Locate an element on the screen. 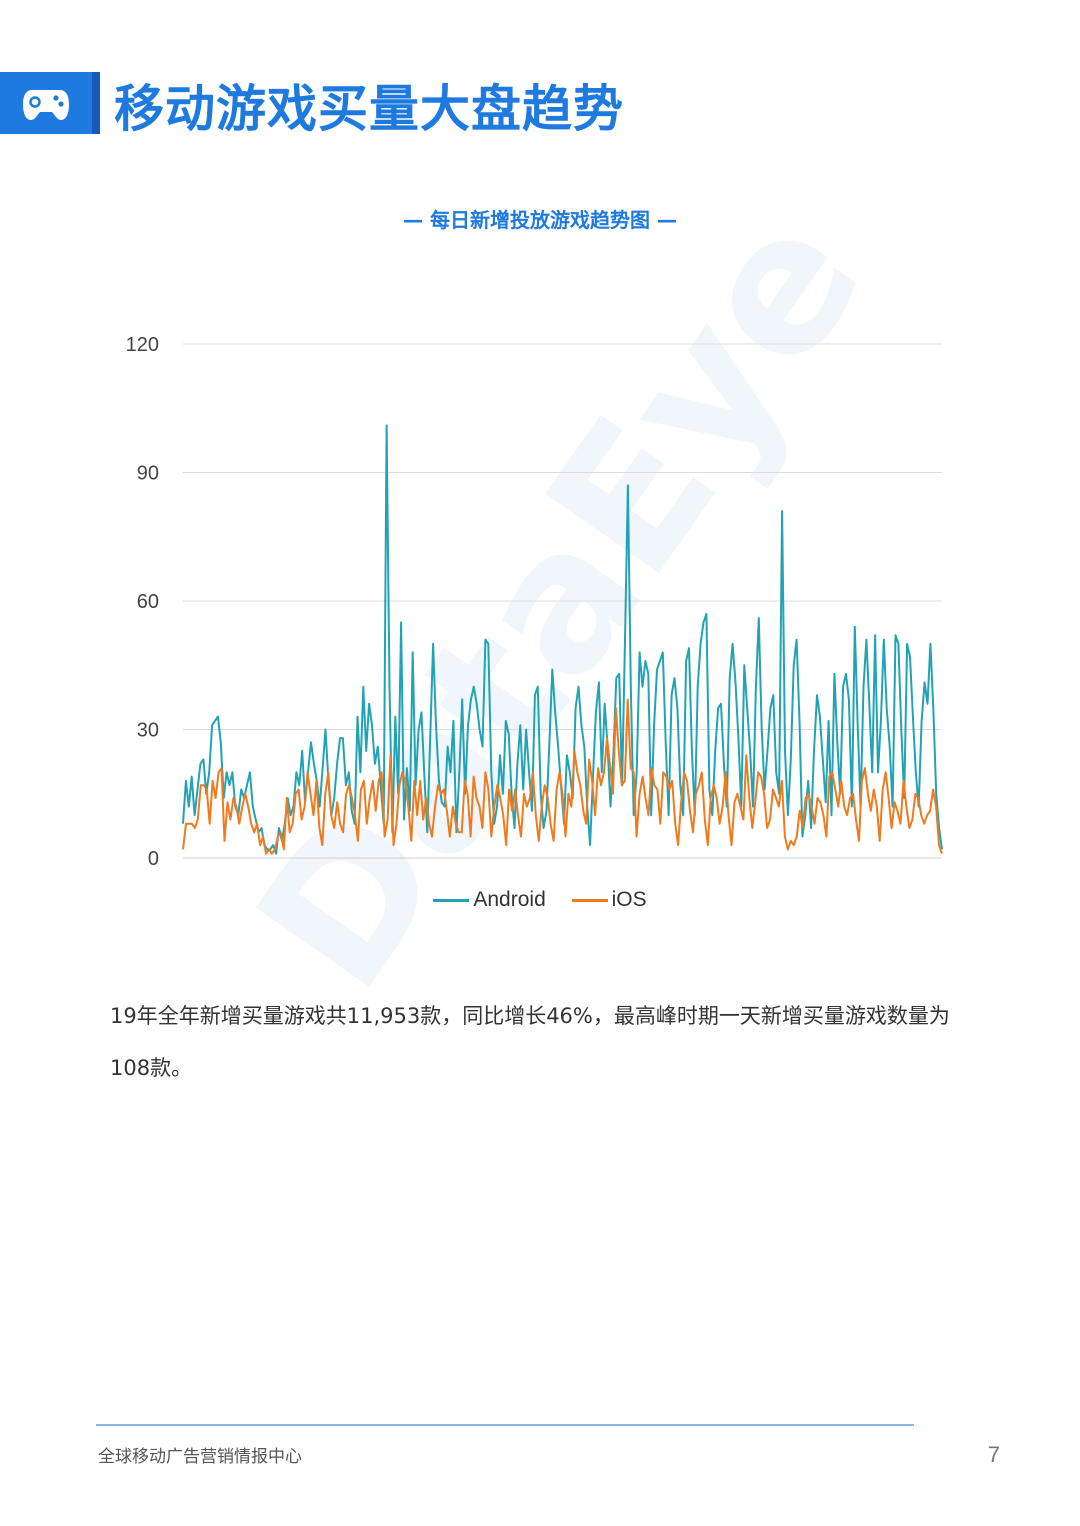 The width and height of the screenshot is (1080, 1526). legend-item-android: Android is located at coordinates (489, 900).